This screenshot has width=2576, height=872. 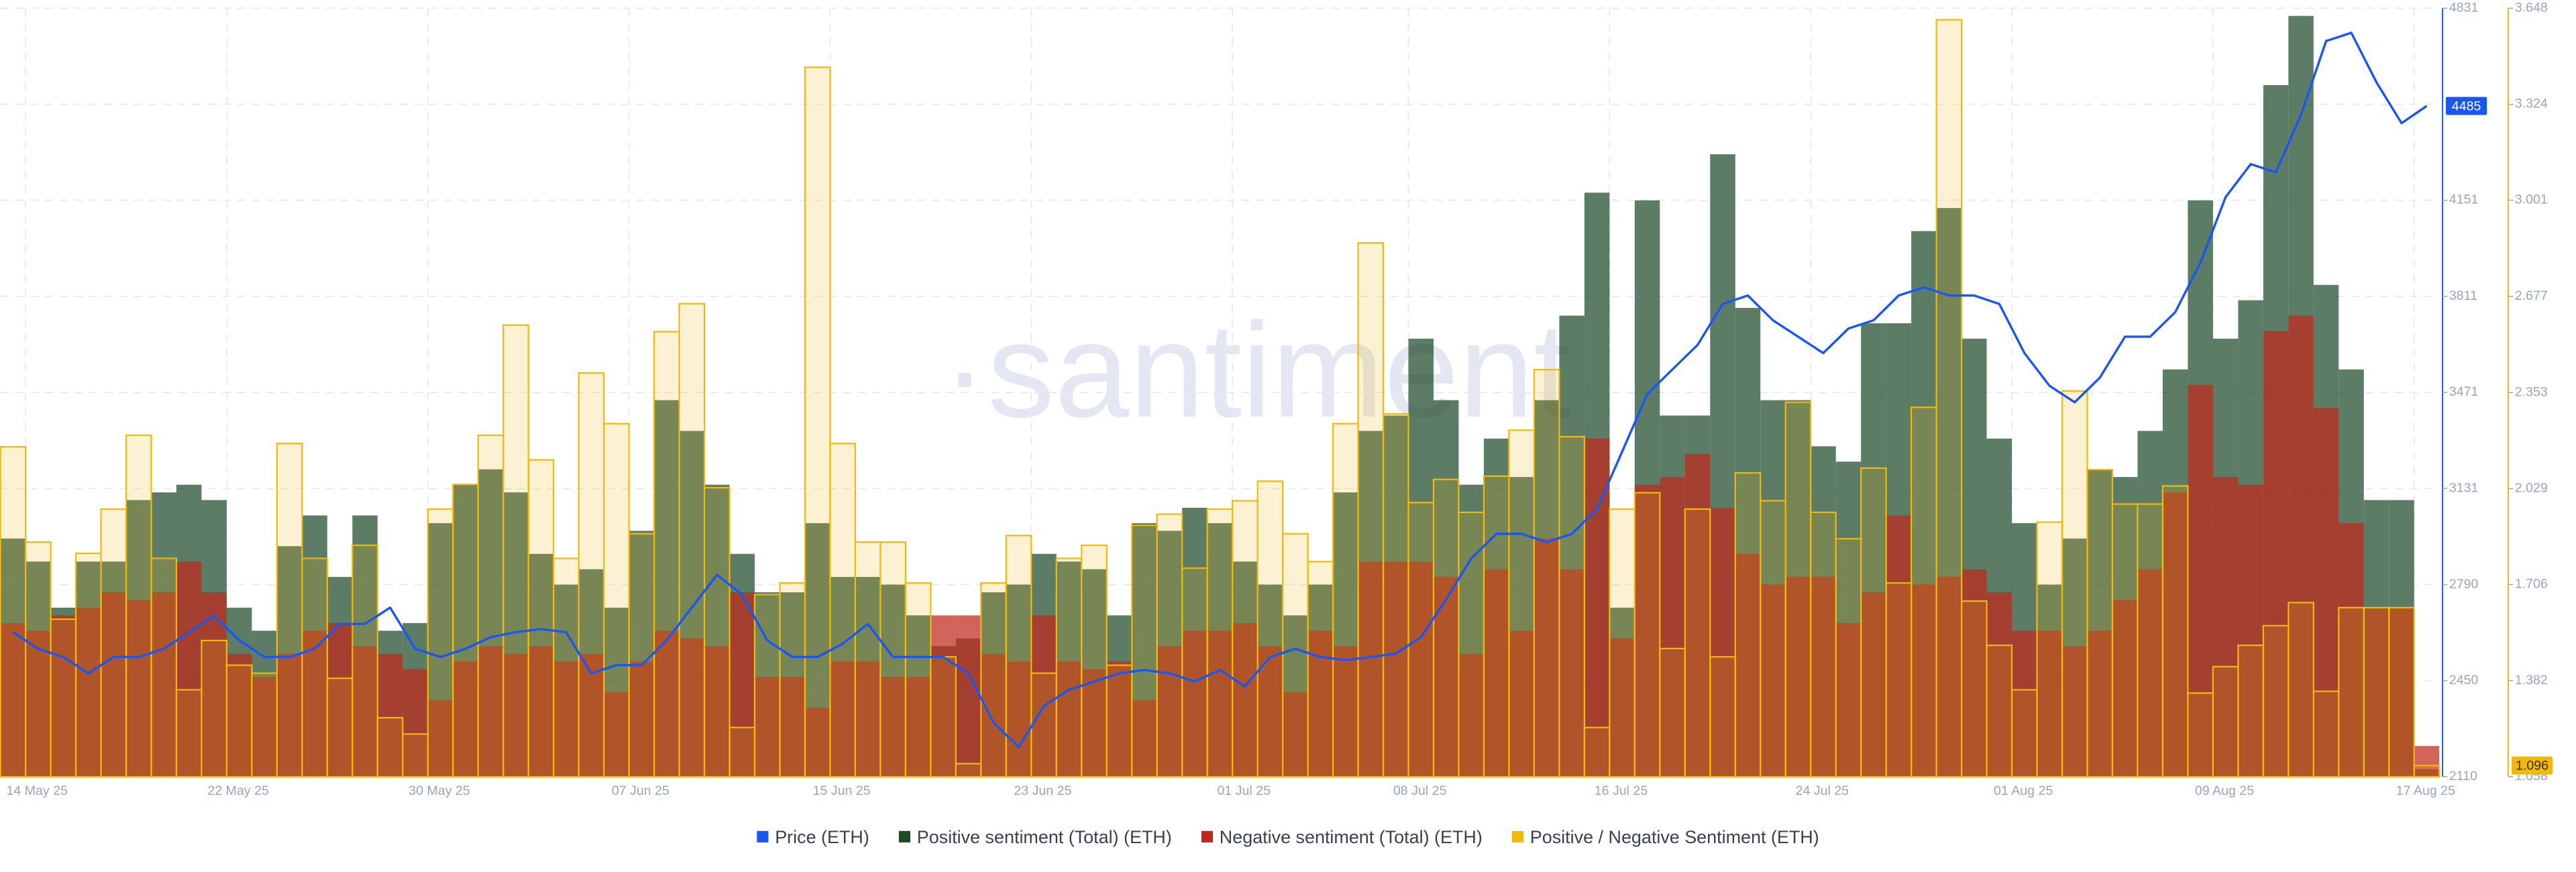 I want to click on x-tick-label: 14 May 25, so click(x=37, y=790).